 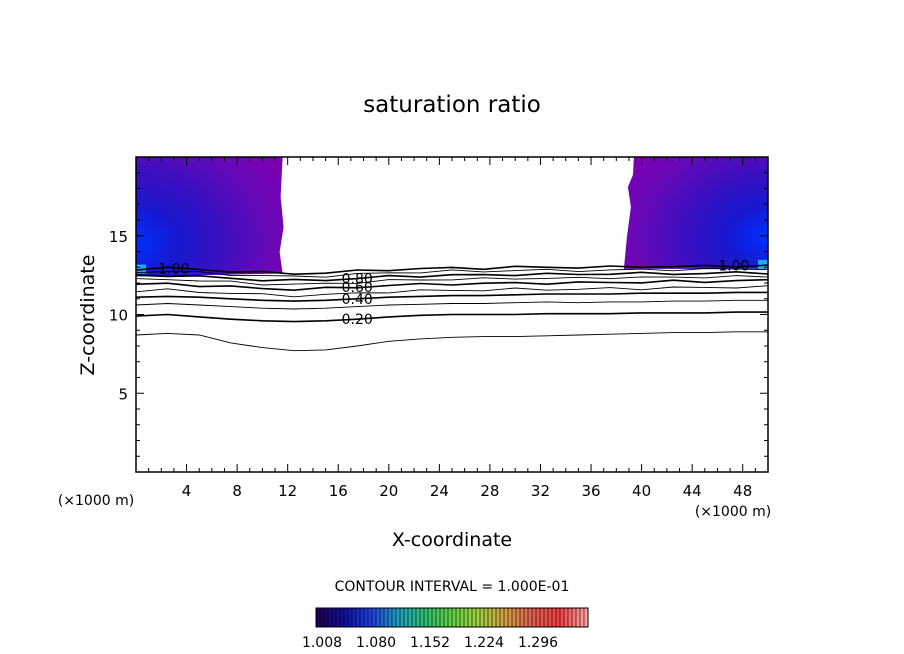 I want to click on contour-line-0.8, so click(x=452, y=276).